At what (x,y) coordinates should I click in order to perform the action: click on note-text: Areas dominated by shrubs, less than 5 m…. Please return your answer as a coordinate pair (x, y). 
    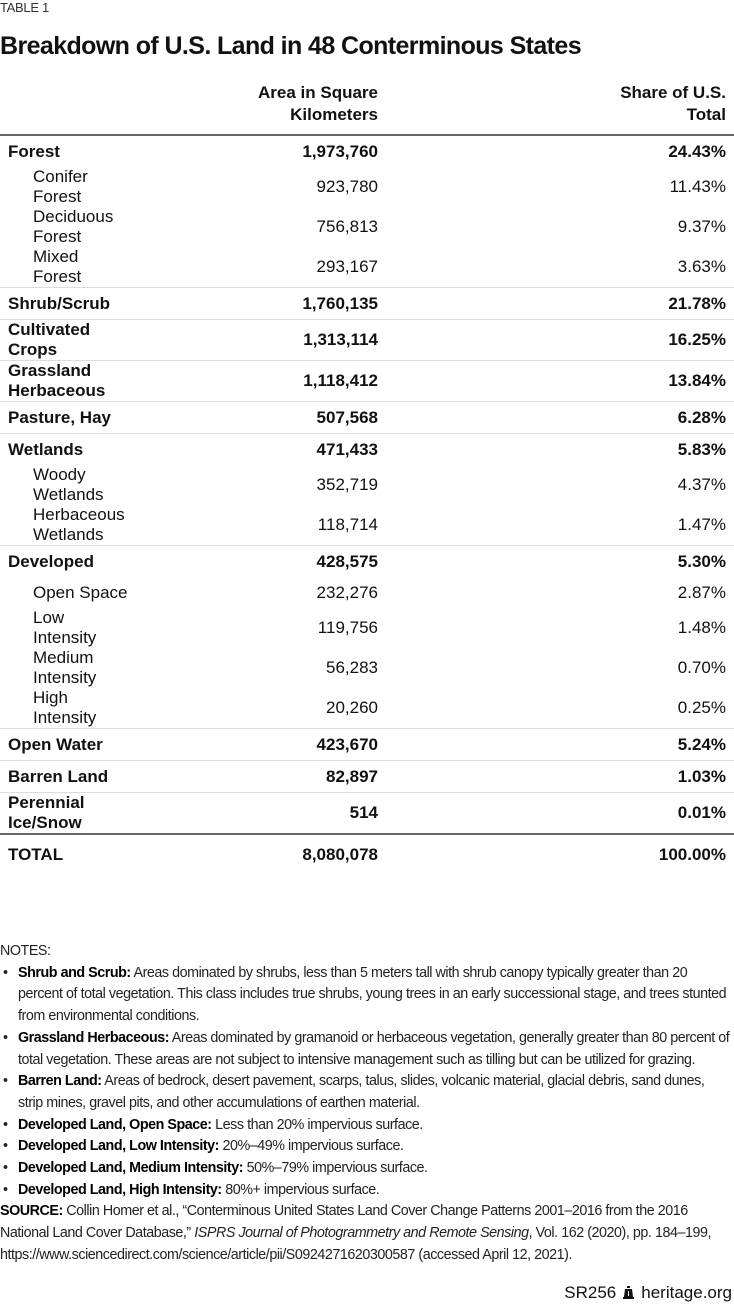
    Looking at the image, I should click on (372, 994).